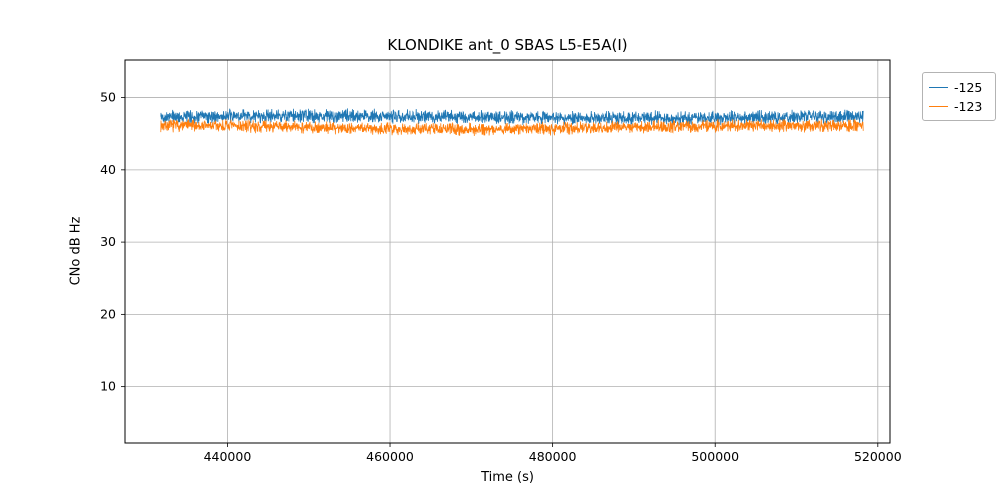  Describe the element at coordinates (968, 87) in the screenshot. I see `legend-label: -125` at that location.